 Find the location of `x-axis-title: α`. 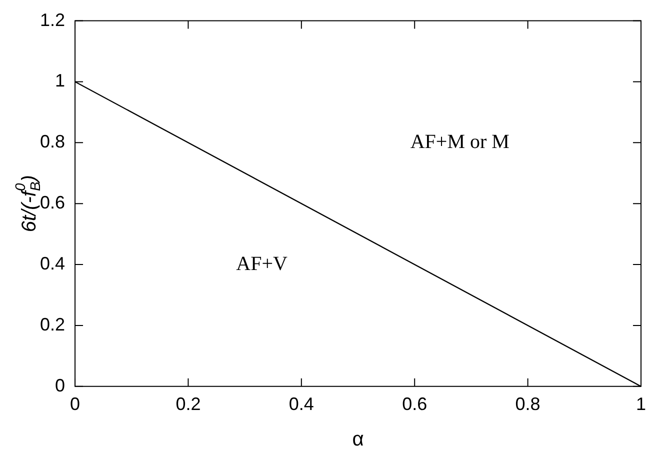

x-axis-title: α is located at coordinates (358, 439).